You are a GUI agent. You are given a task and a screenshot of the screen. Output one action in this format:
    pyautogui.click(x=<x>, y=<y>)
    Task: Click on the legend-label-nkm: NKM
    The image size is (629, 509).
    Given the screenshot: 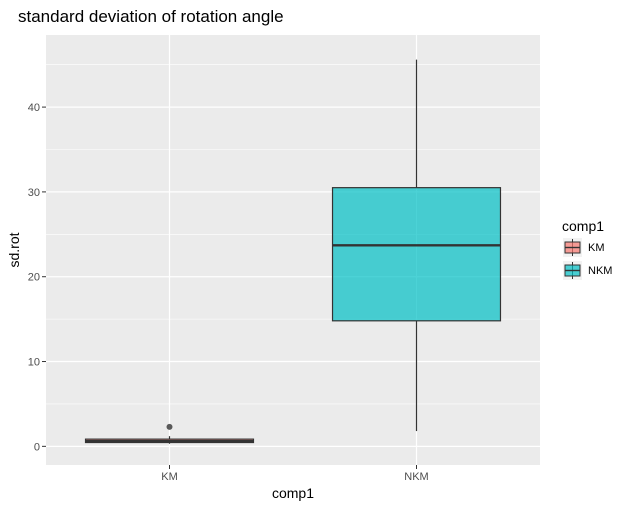 What is the action you would take?
    pyautogui.click(x=600, y=271)
    